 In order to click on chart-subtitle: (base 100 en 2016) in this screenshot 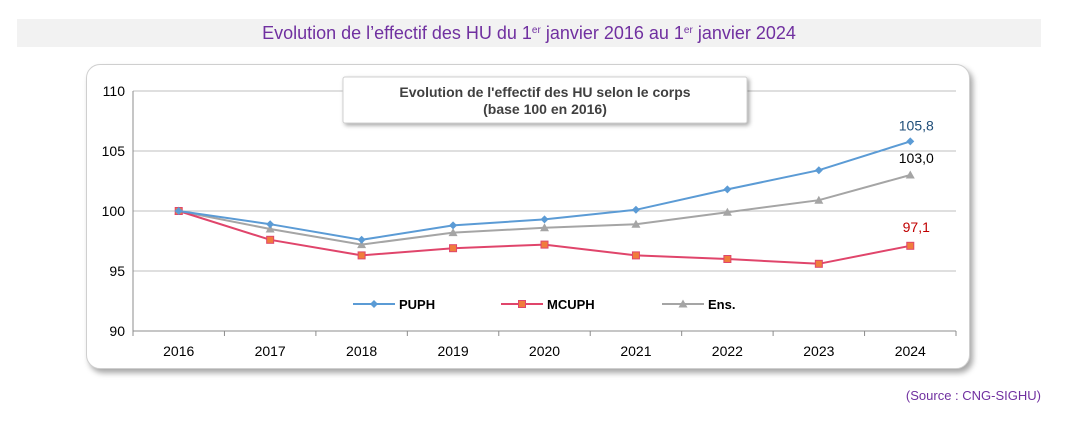, I will do `click(545, 109)`.